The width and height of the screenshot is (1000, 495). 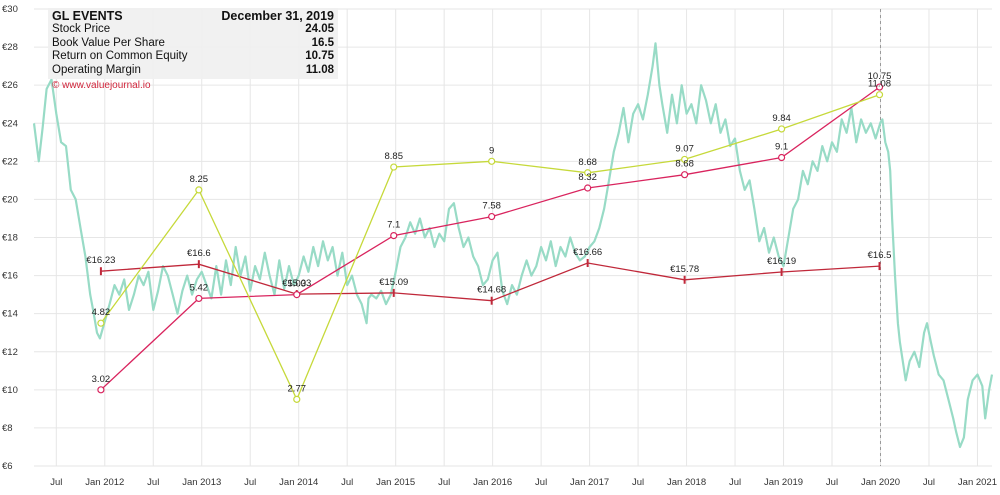 I want to click on y-tick-label: €20, so click(x=10, y=199).